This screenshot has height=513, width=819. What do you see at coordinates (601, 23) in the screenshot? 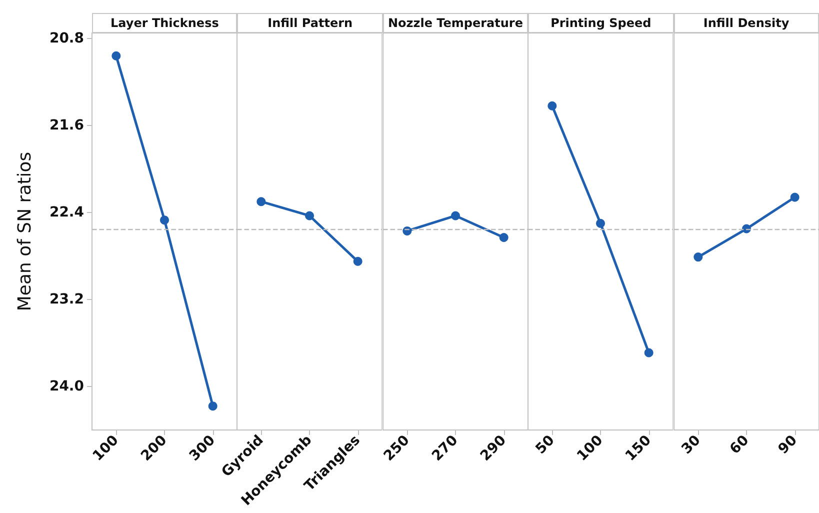
I see `chart-title: Printing Speed` at bounding box center [601, 23].